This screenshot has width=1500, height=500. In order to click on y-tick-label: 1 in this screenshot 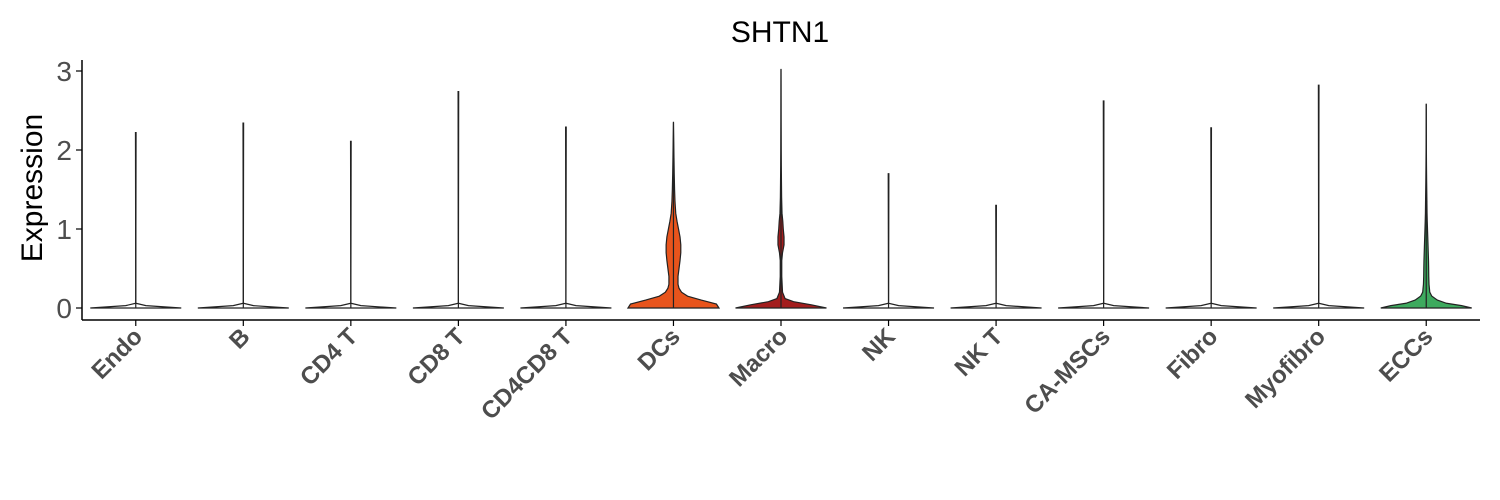, I will do `click(64, 229)`.